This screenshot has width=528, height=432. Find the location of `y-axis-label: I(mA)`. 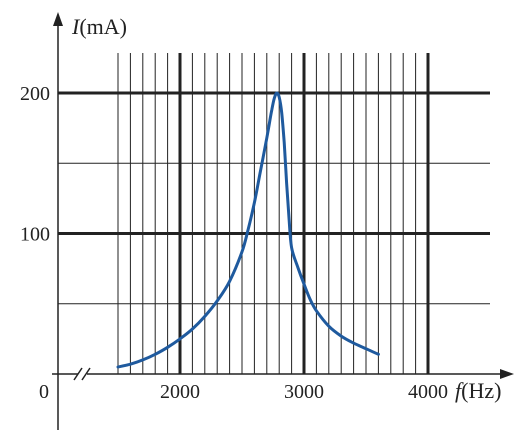

y-axis-label: I(mA) is located at coordinates (99, 26).